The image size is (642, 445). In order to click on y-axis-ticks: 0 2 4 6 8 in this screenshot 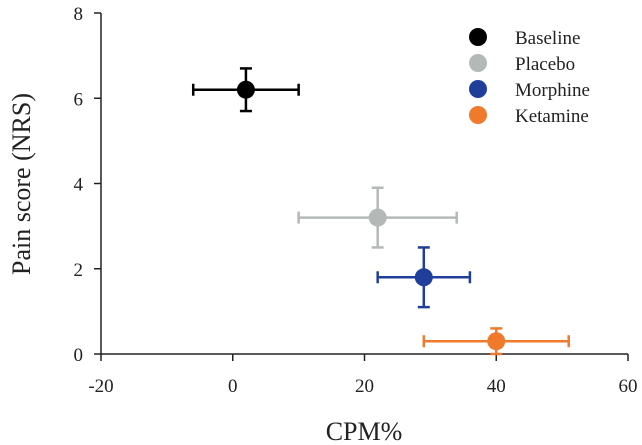, I will do `click(87, 185)`.